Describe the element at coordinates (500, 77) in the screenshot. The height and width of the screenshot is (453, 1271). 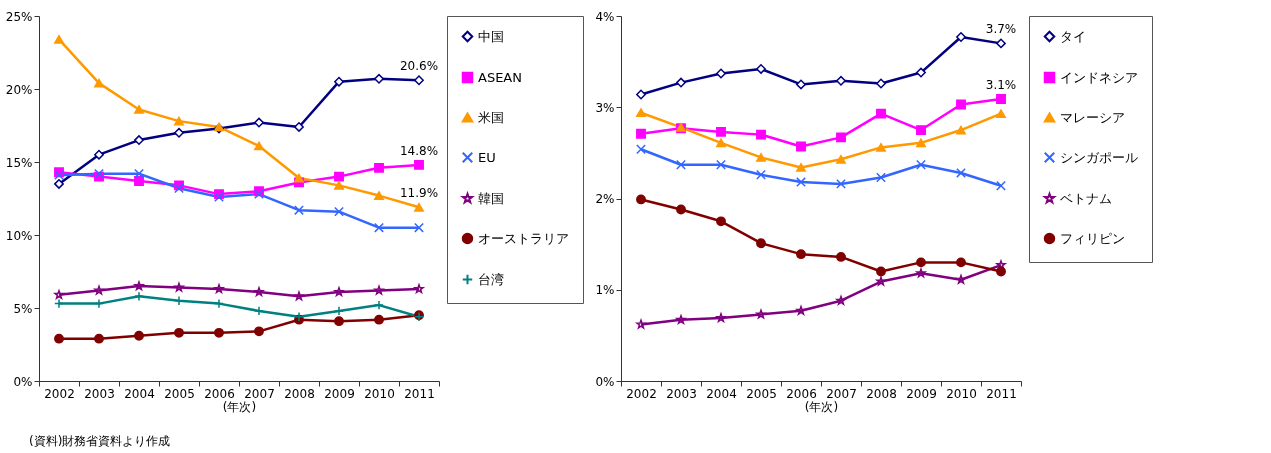
I see `legend-label: ASEAN` at that location.